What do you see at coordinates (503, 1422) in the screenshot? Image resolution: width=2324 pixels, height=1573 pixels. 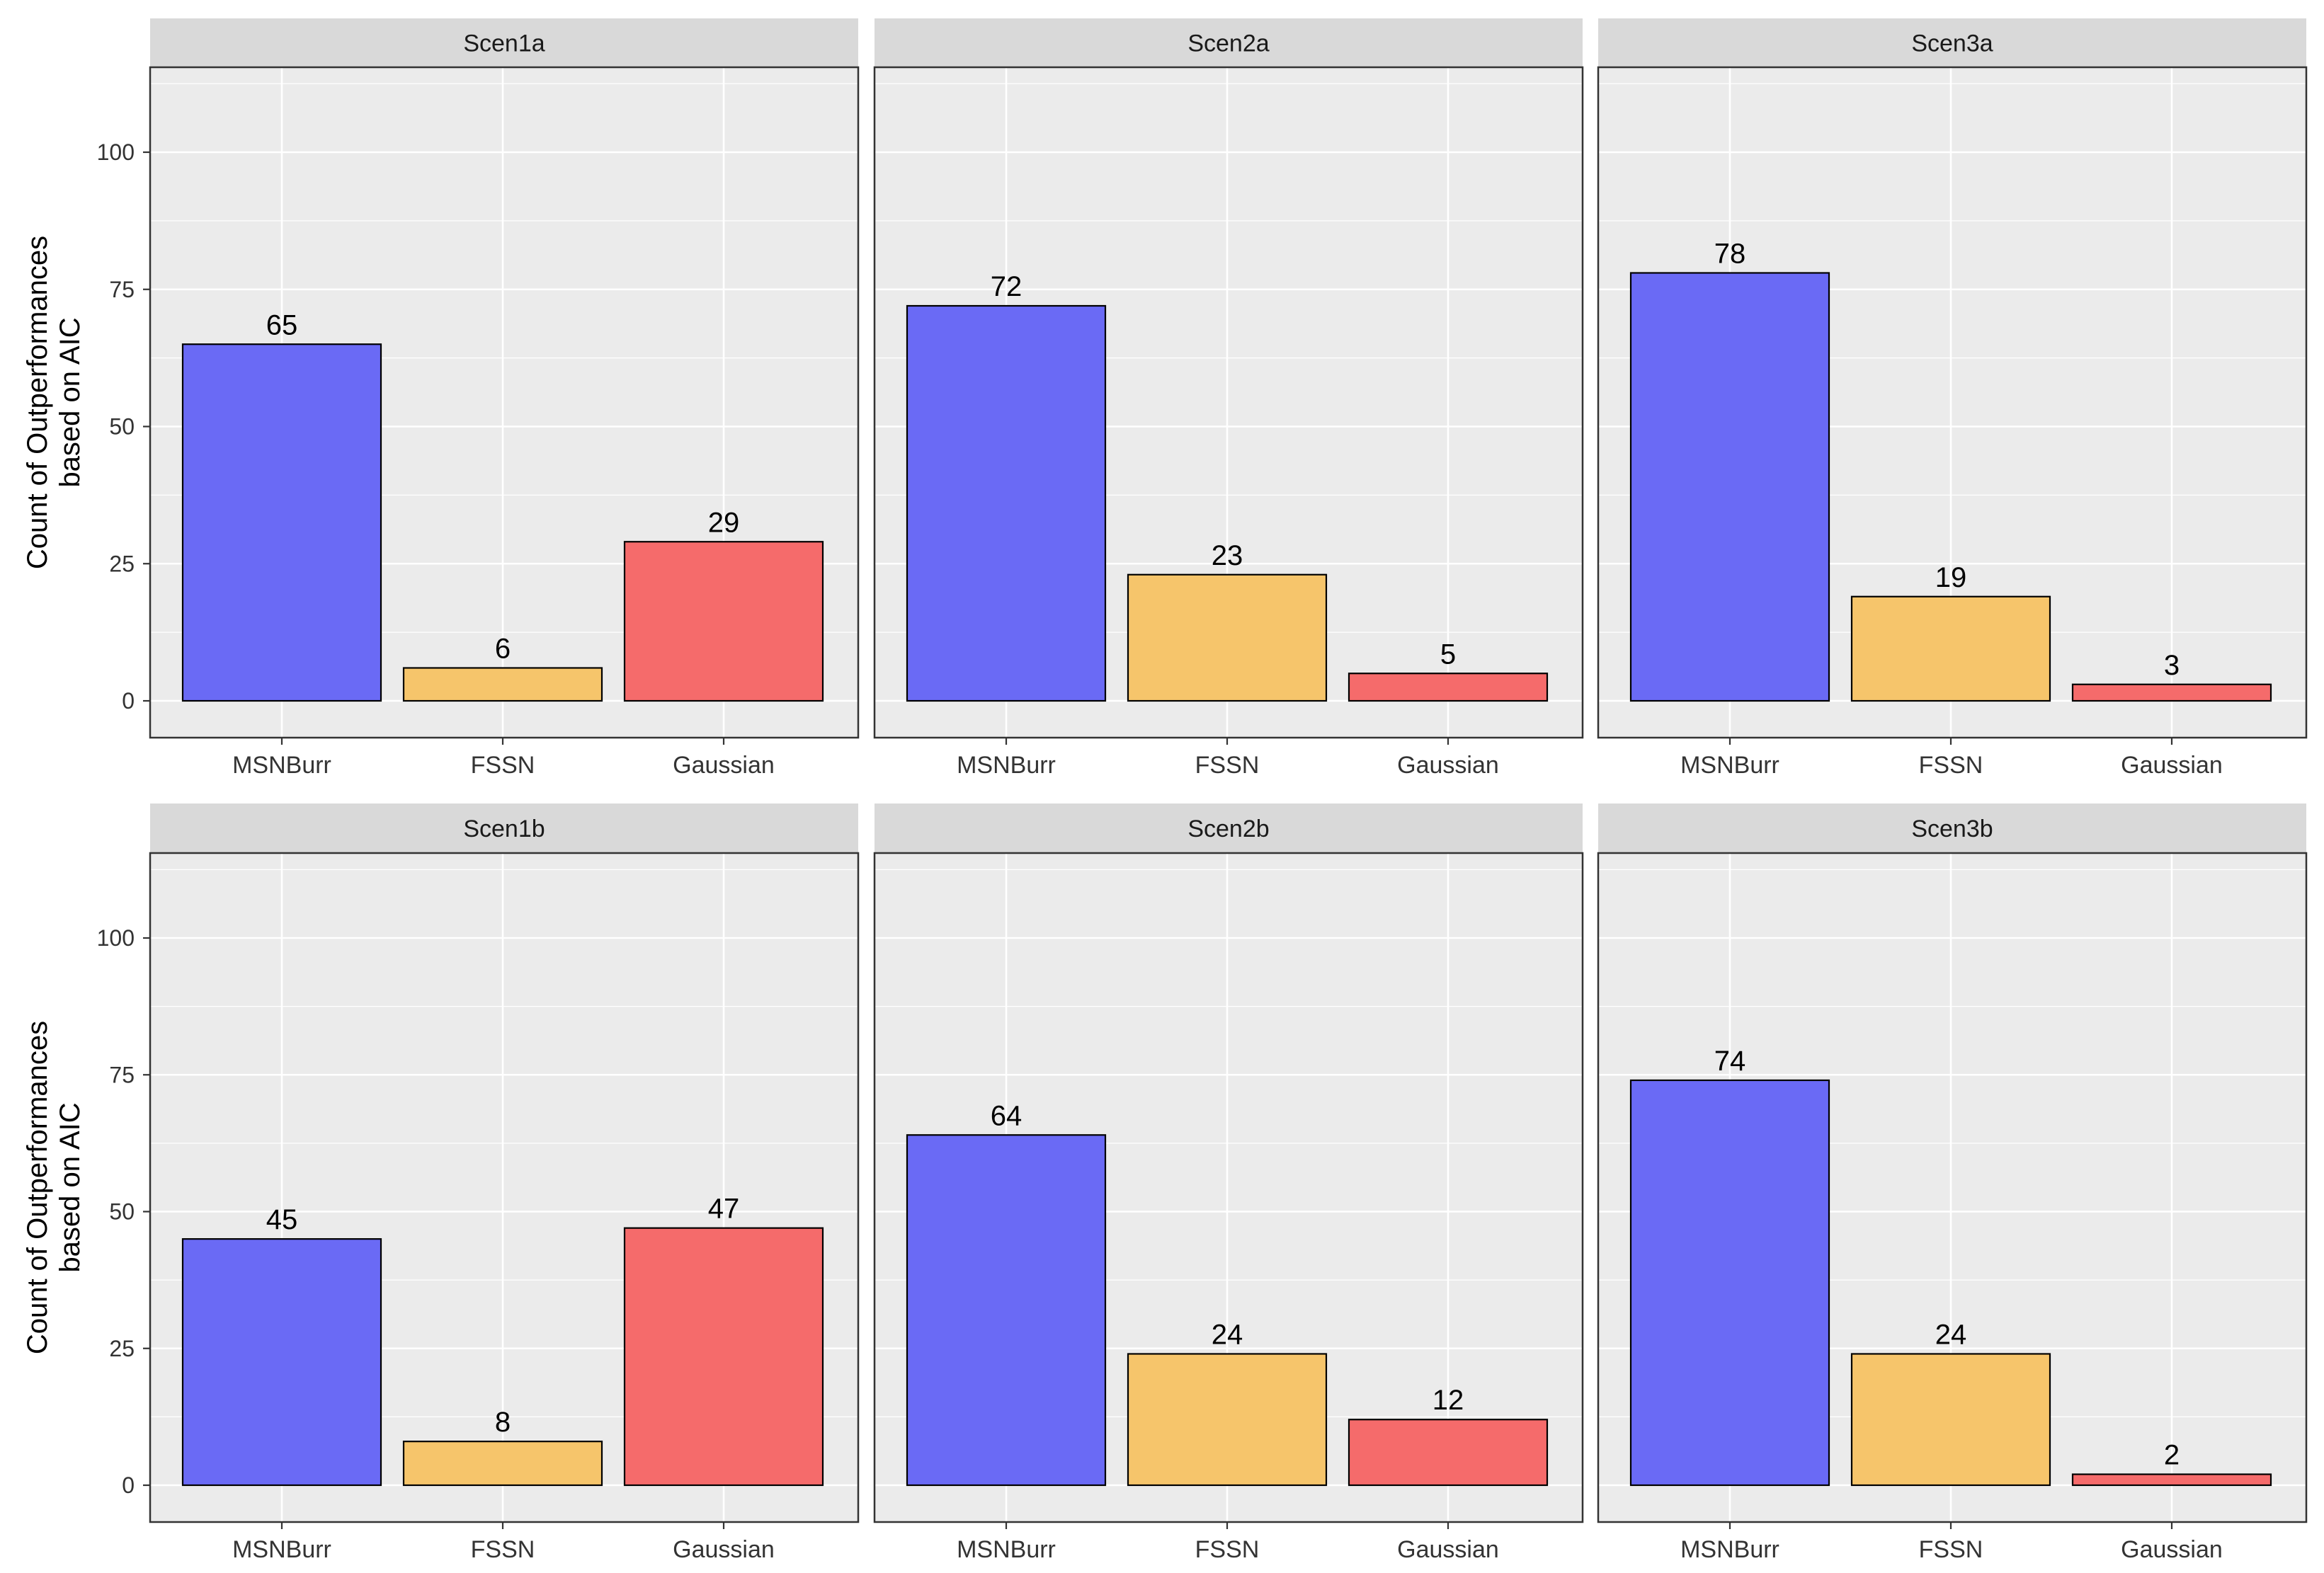 I see `value-label: 8` at bounding box center [503, 1422].